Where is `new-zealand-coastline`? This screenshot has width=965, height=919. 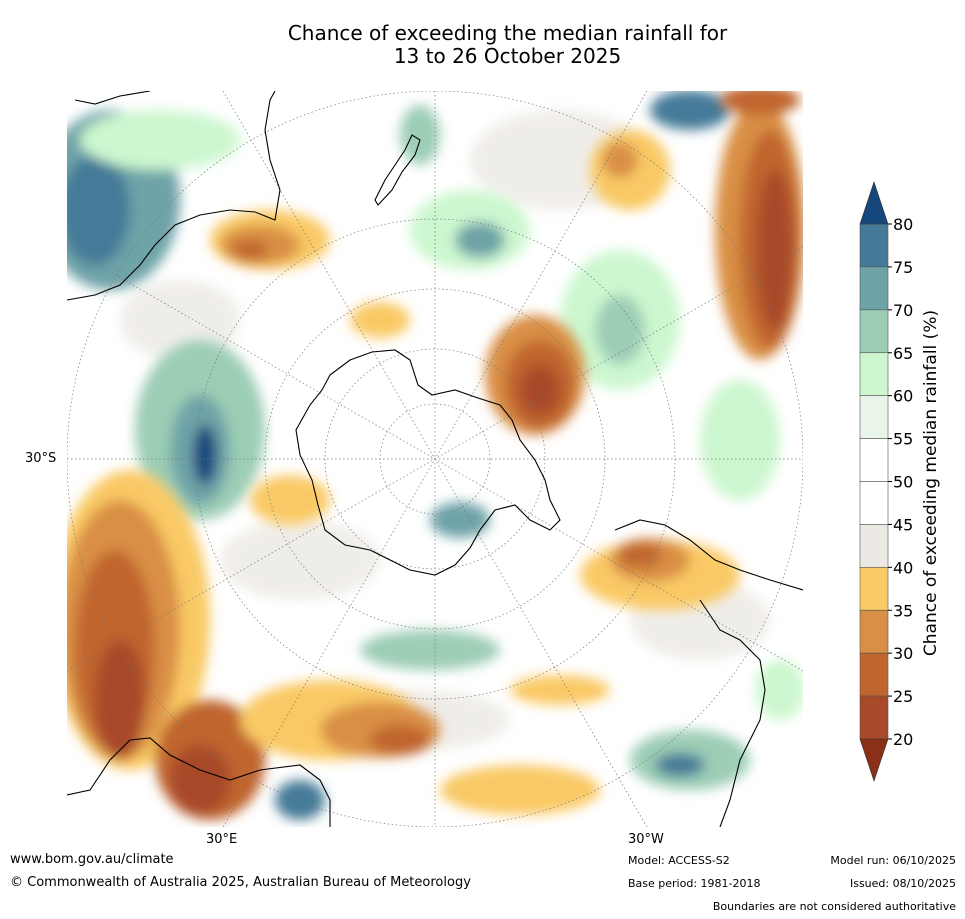 new-zealand-coastline is located at coordinates (397, 170).